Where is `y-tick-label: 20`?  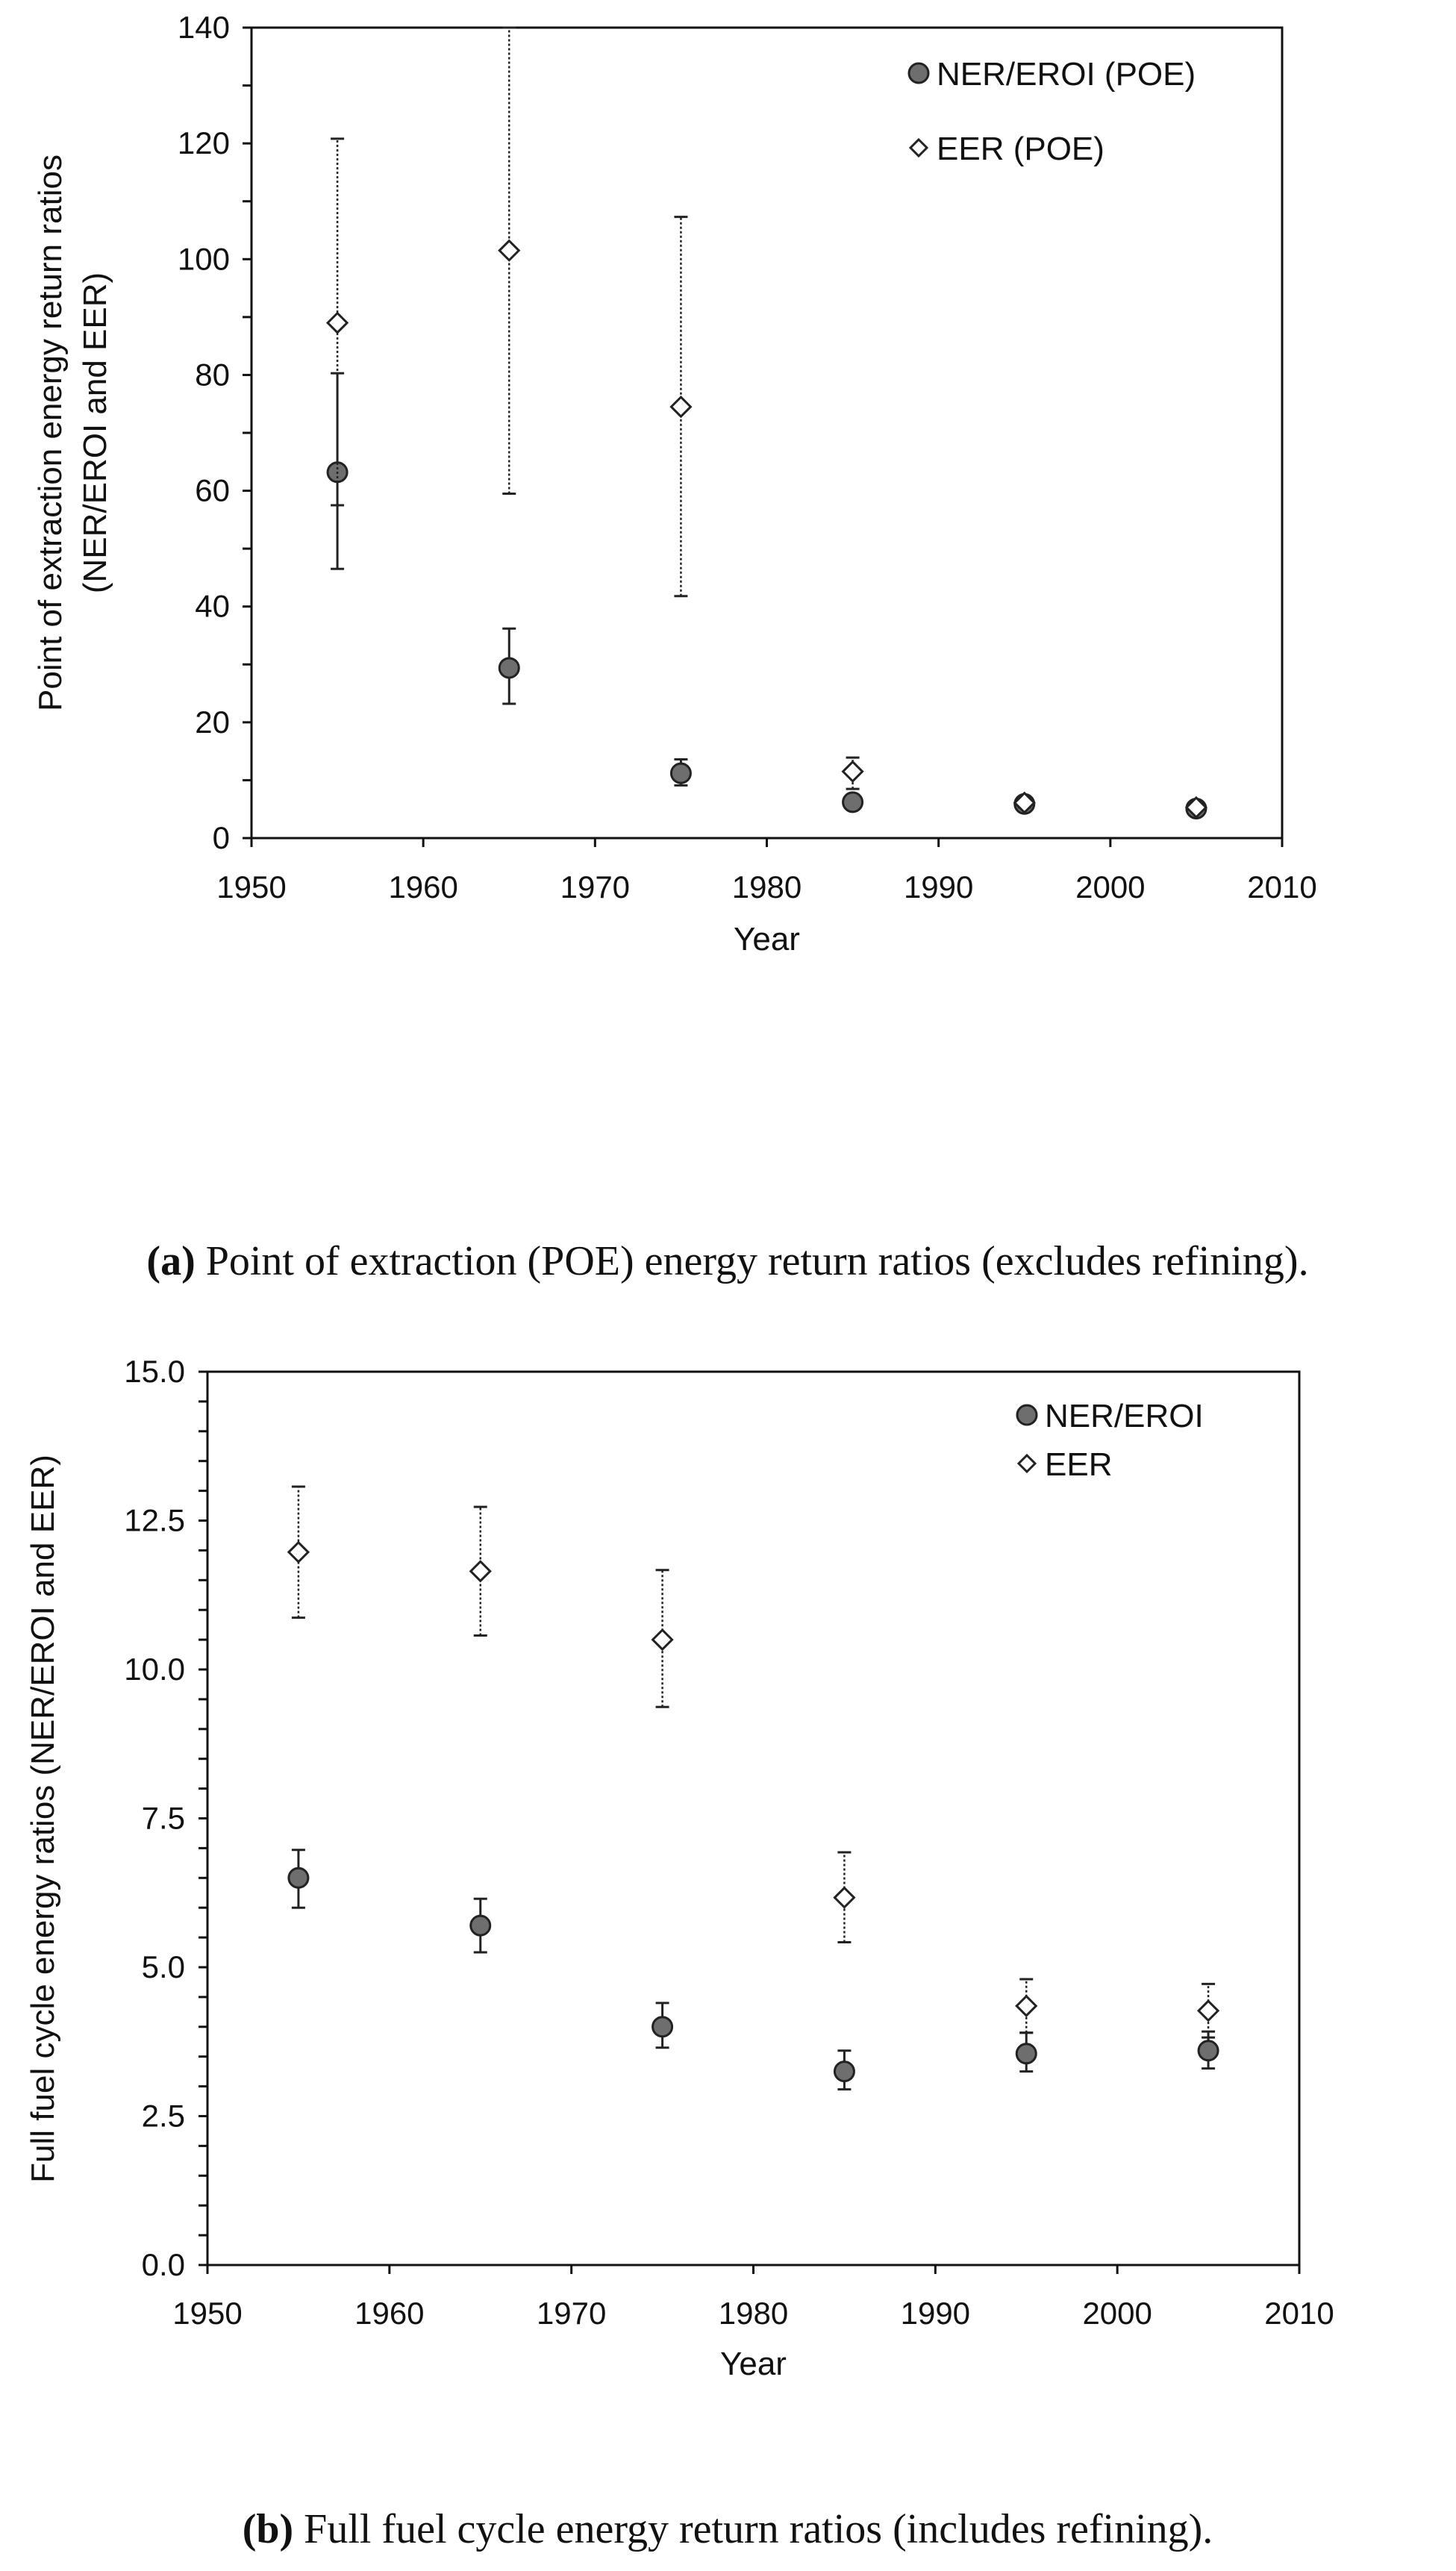 y-tick-label: 20 is located at coordinates (212, 722).